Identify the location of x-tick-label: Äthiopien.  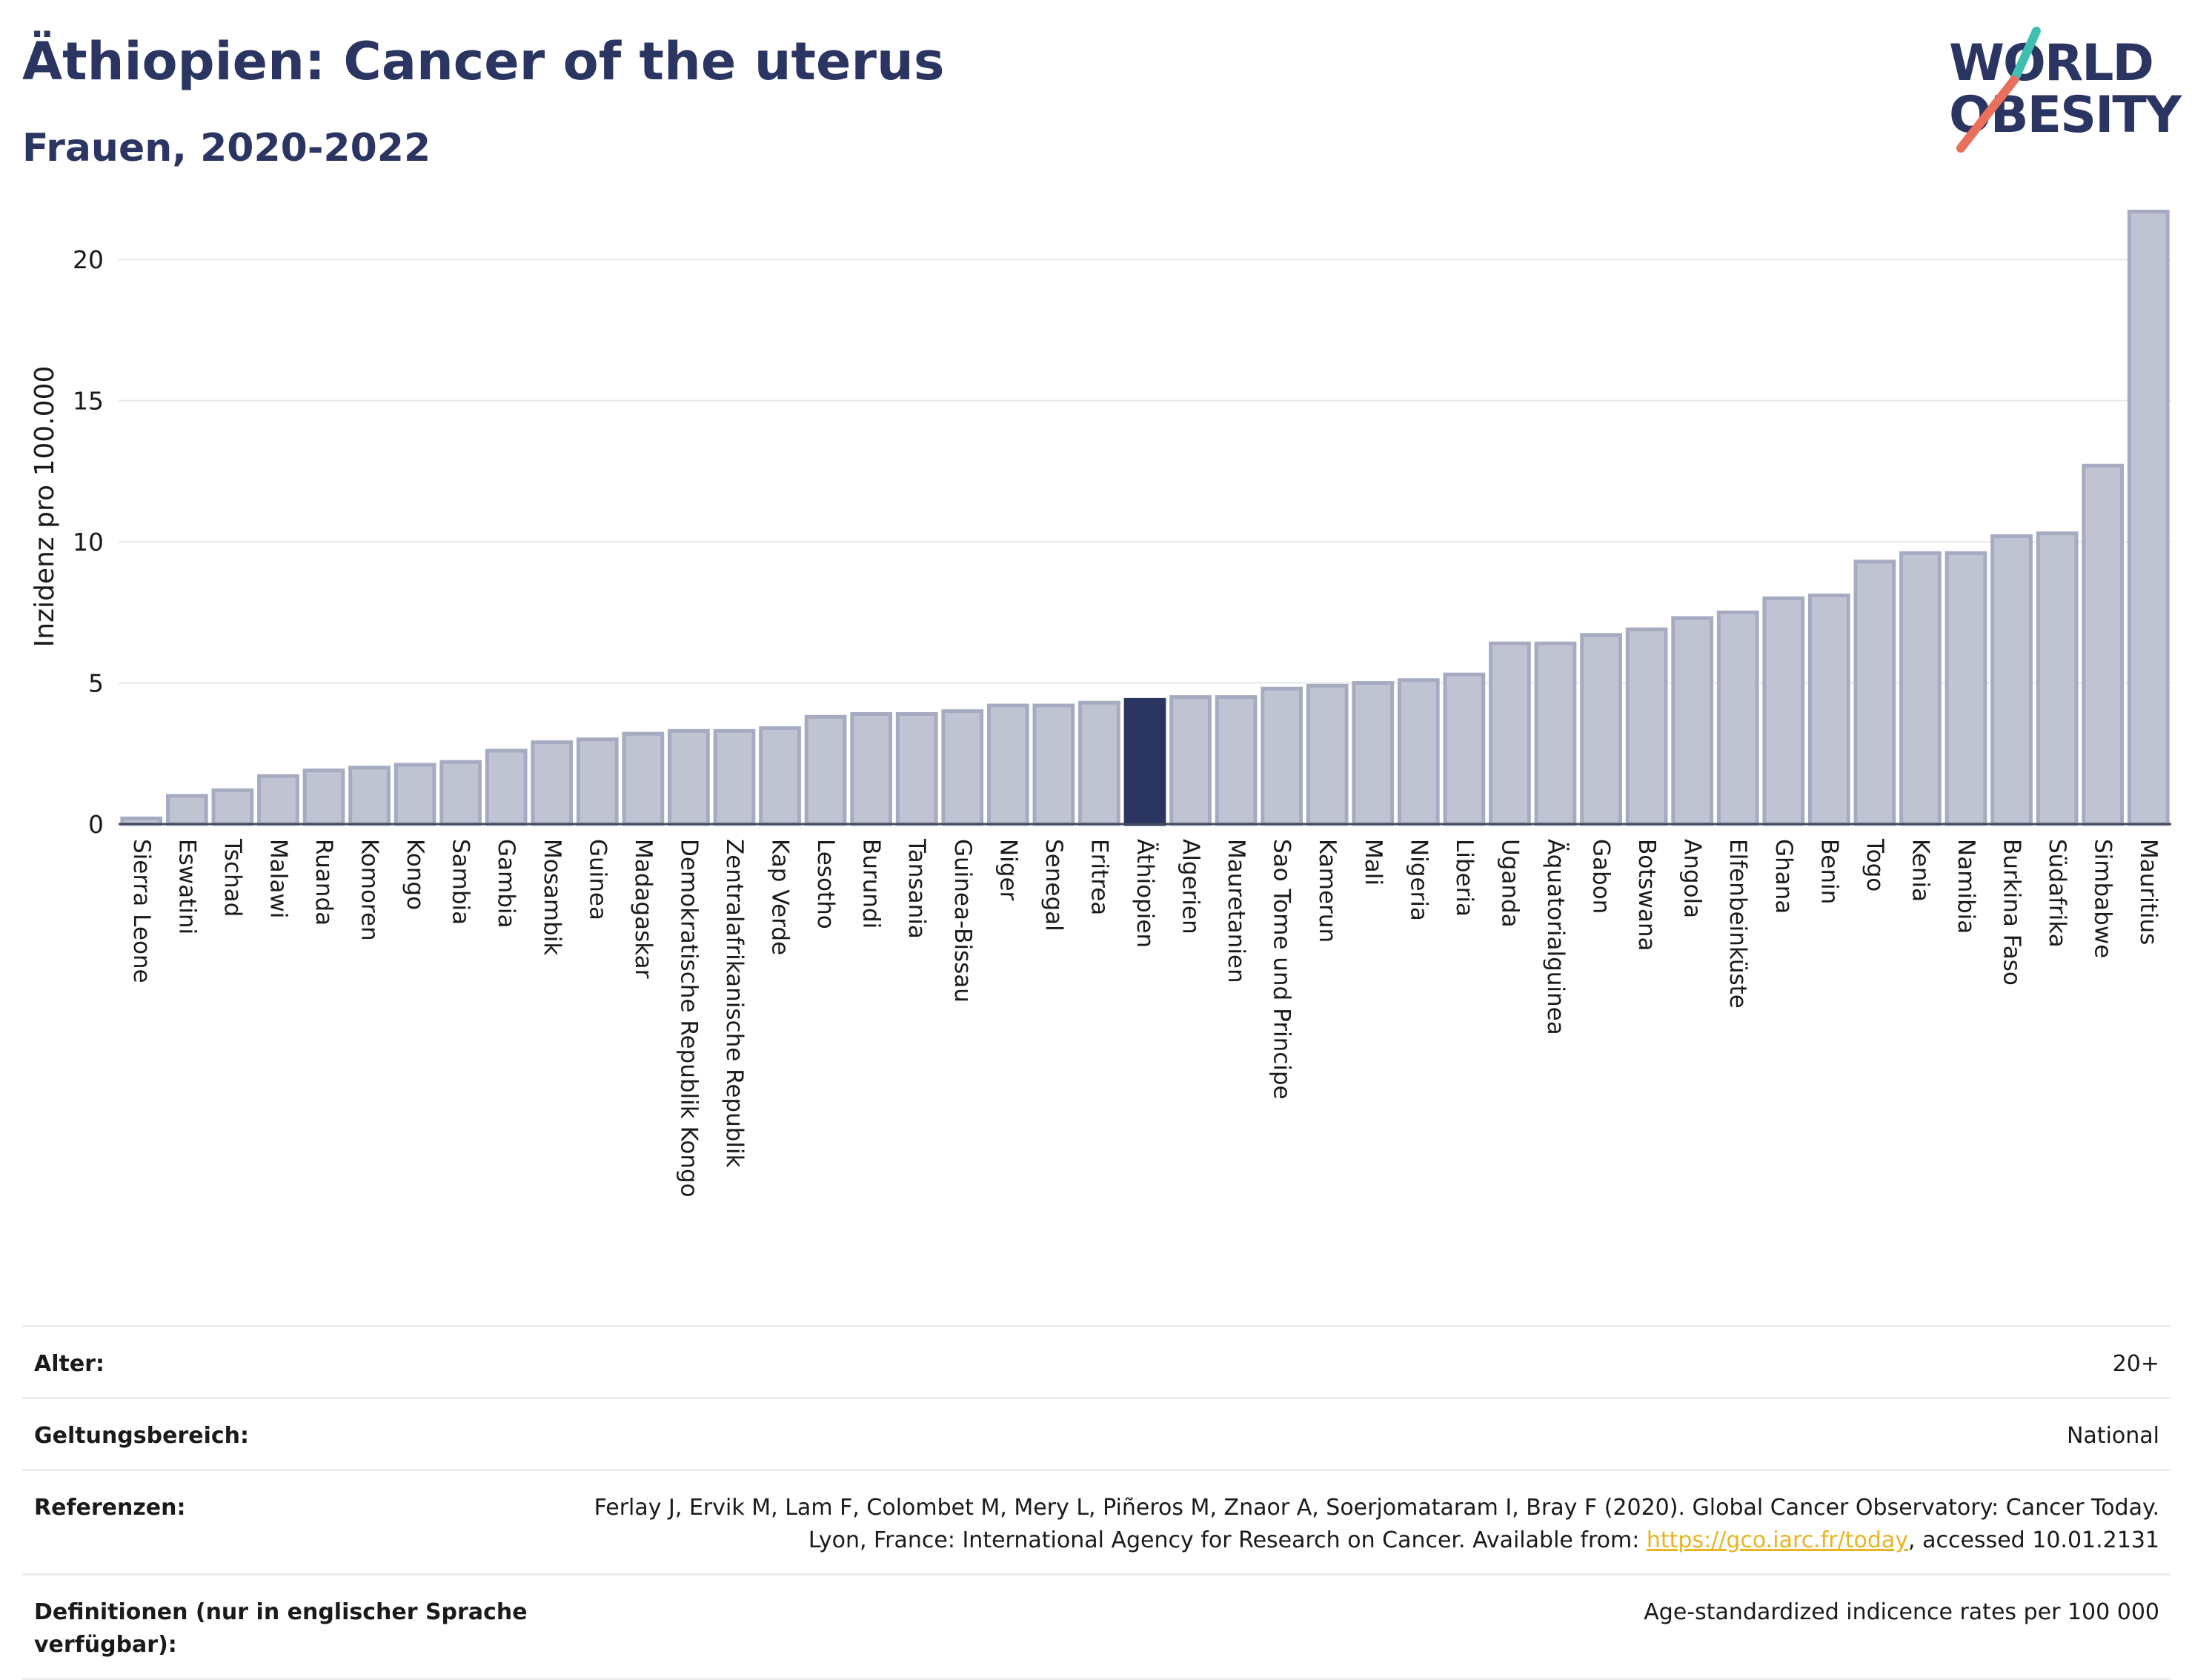
(1145, 894).